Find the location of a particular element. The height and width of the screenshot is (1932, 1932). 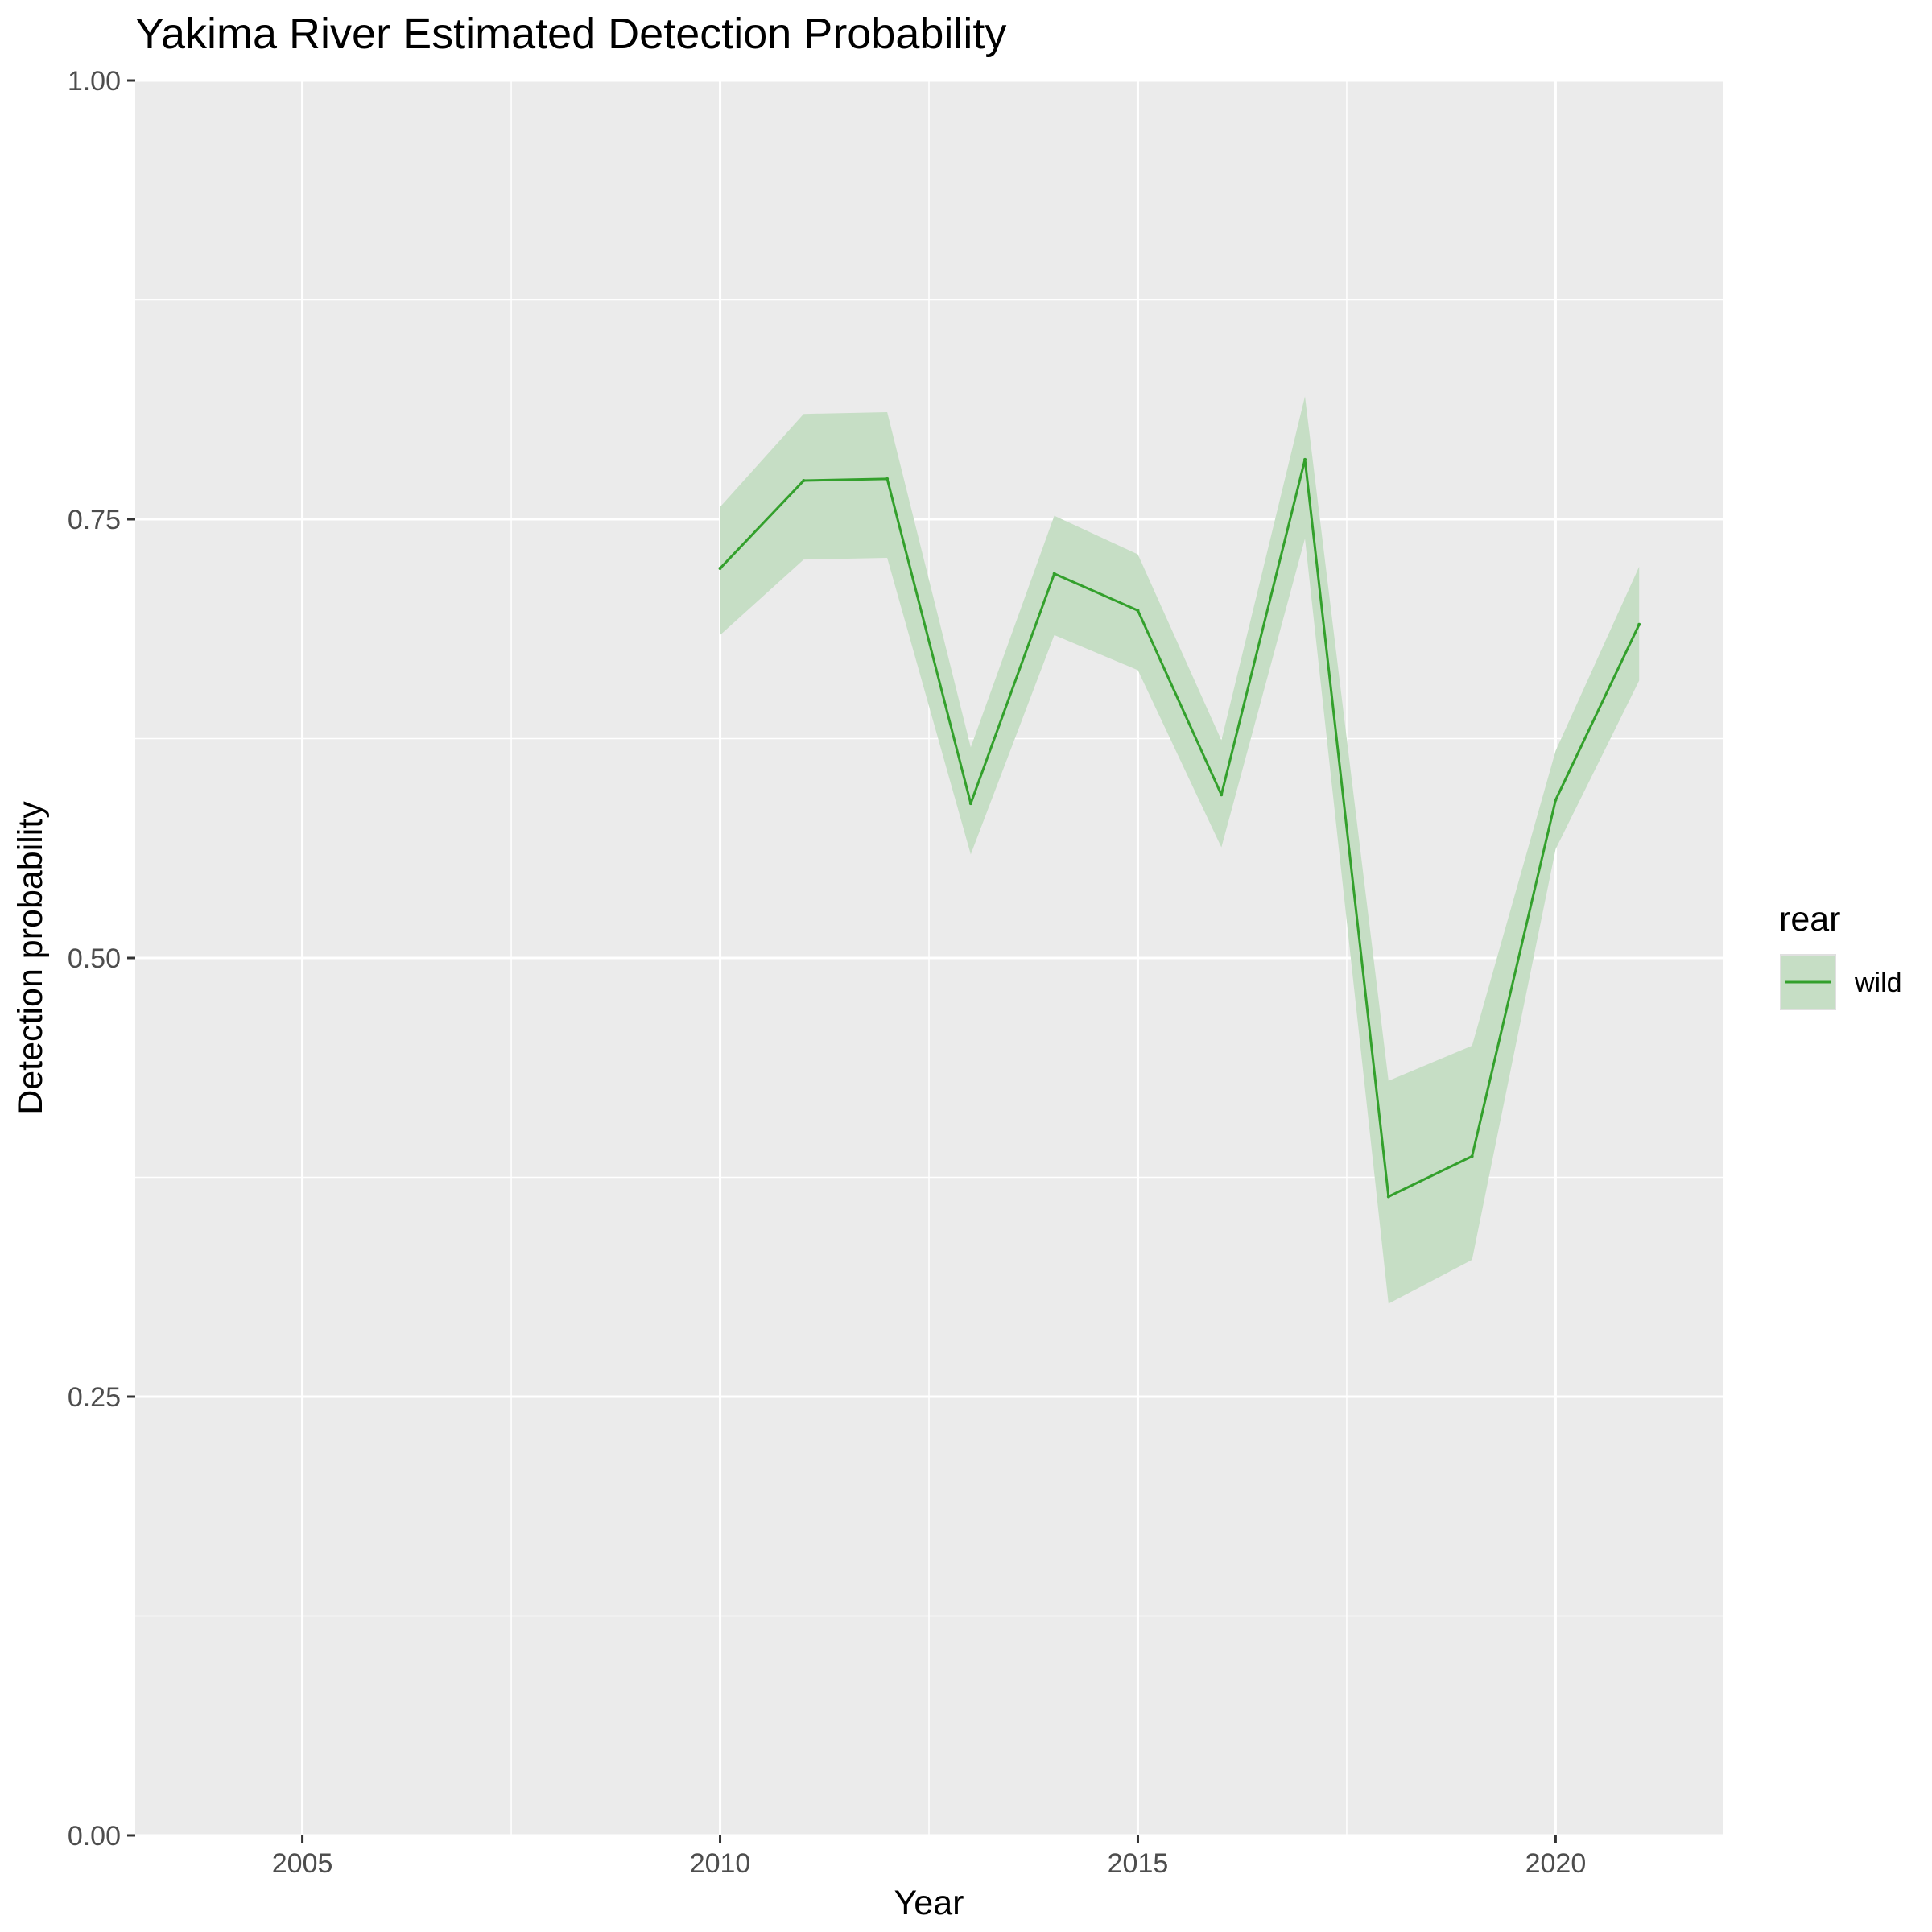

y-tick-label: 0.25 is located at coordinates (94, 1397).